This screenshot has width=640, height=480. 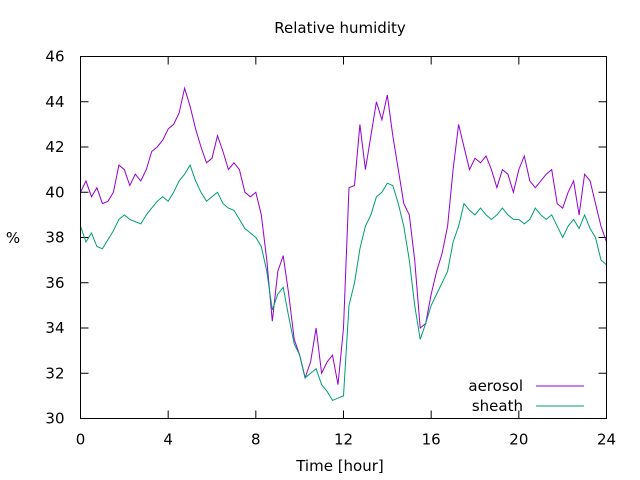 I want to click on y-tick-label: 36, so click(x=54, y=283).